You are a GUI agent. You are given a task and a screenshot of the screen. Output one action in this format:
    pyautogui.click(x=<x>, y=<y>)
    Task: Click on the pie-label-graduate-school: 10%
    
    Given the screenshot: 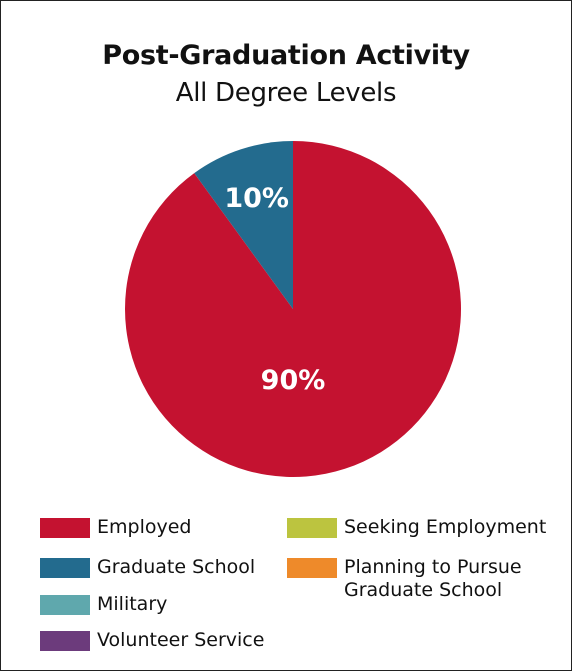 What is the action you would take?
    pyautogui.click(x=256, y=198)
    